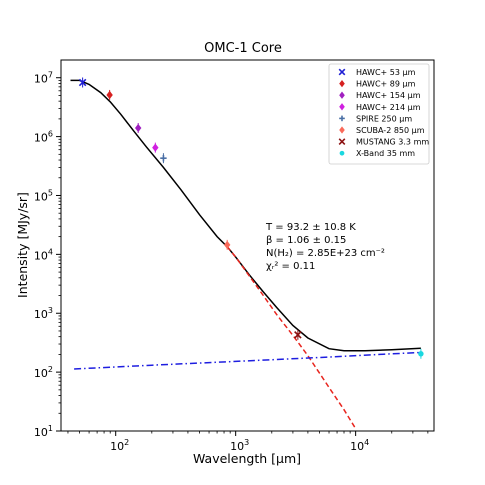  What do you see at coordinates (43, 195) in the screenshot?
I see `y-tick-label: 10⁵` at bounding box center [43, 195].